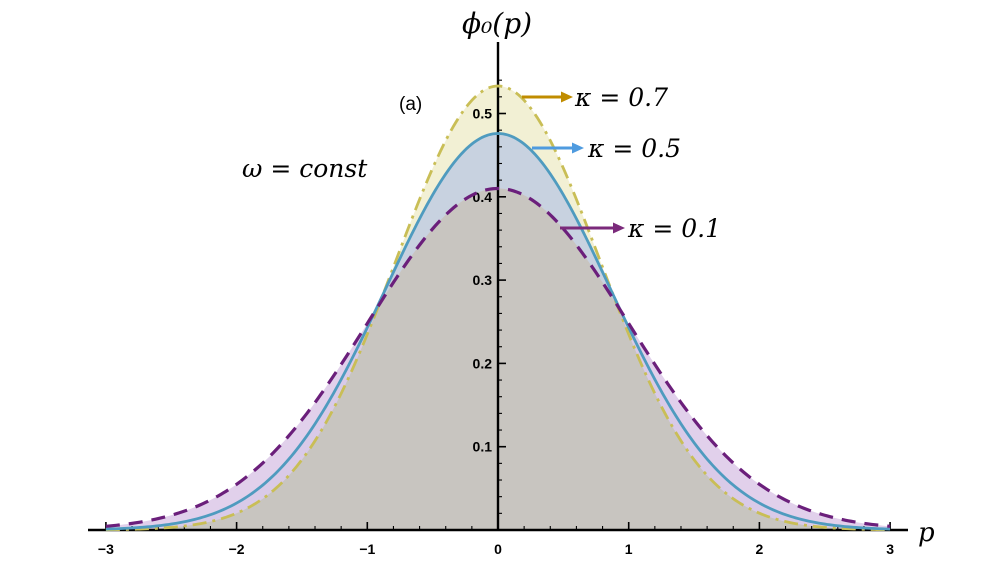 This screenshot has width=997, height=561. I want to click on x-axis-title: p, so click(926, 533).